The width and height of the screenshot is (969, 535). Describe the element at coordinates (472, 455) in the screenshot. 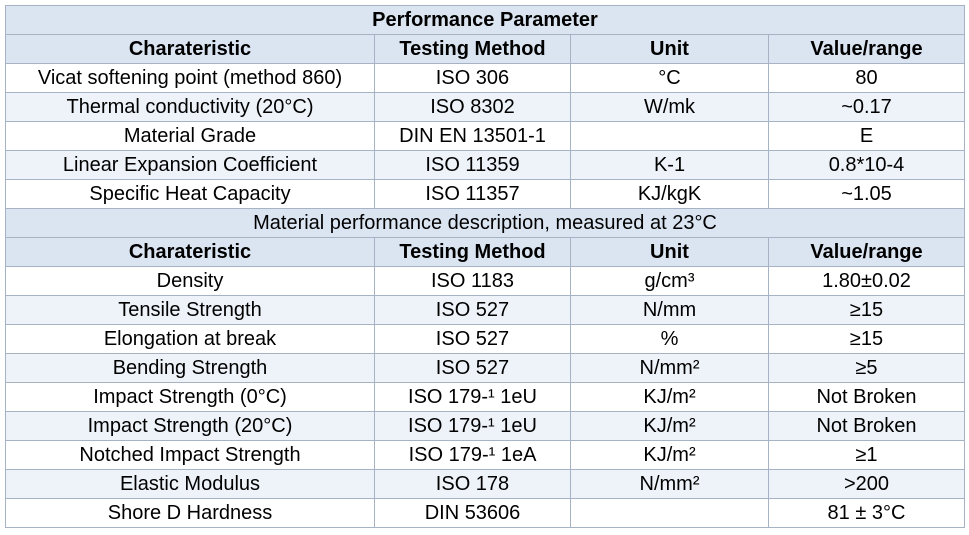

I see `table-cell: ISO 179-¹ 1eA` at that location.